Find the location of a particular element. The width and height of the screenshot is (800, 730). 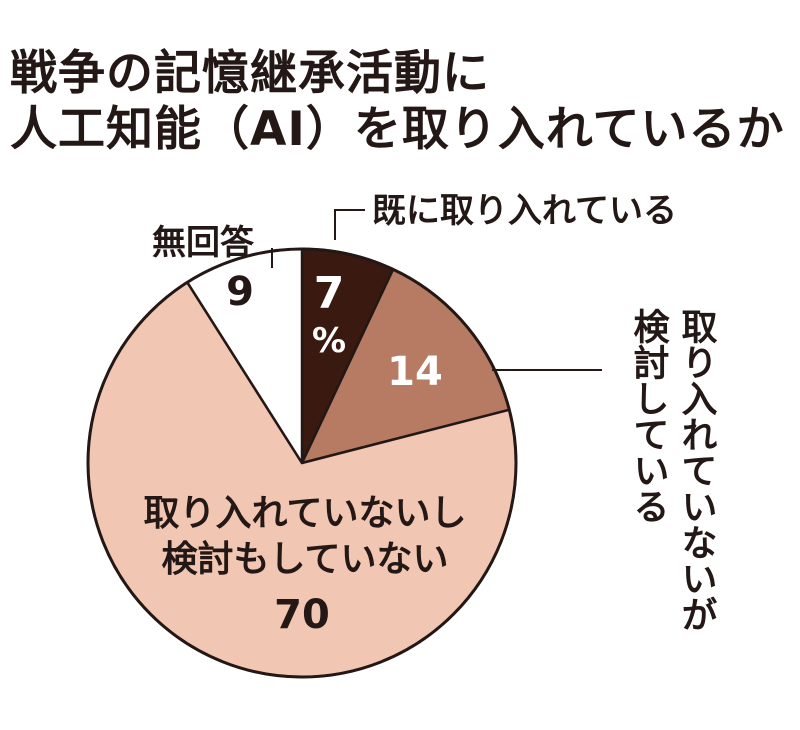

category-label-0: 既に取り入れている is located at coordinates (524, 211).